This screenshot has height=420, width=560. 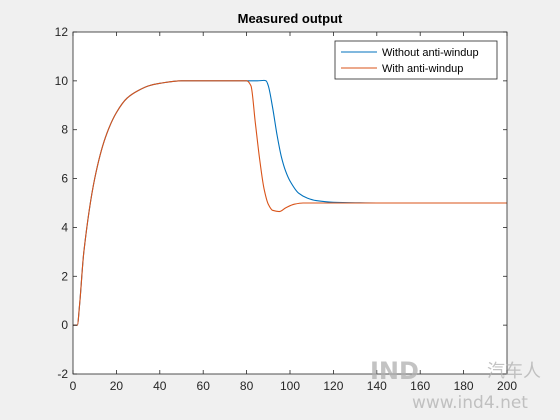 I want to click on x-tick-label: 160, so click(x=420, y=386).